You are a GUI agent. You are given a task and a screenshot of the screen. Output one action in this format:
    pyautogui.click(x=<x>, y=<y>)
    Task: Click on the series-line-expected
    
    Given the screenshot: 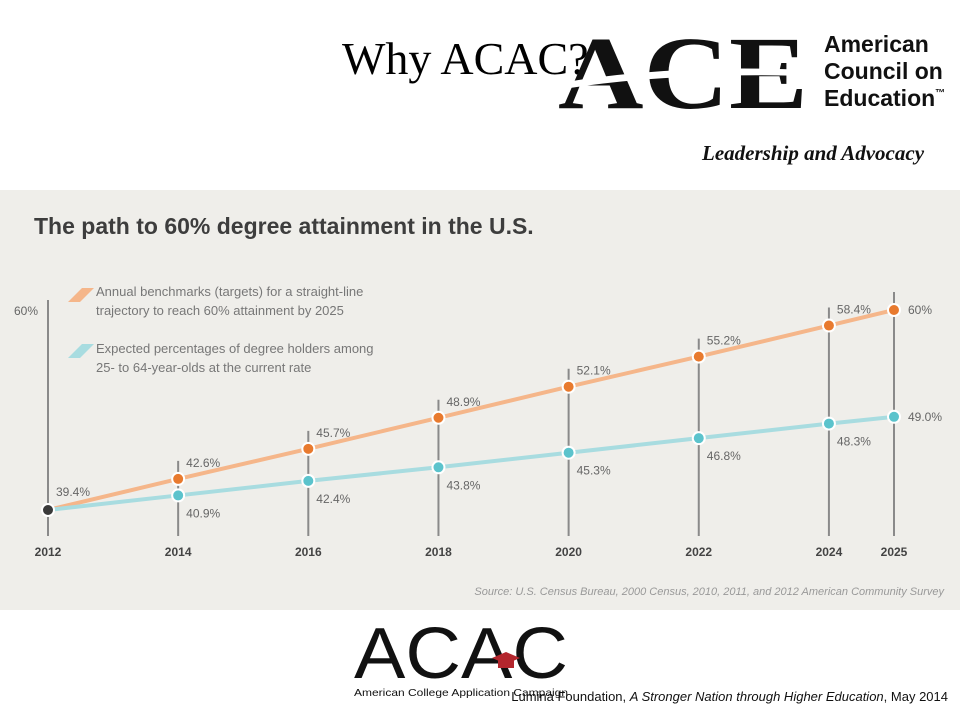 What is the action you would take?
    pyautogui.click(x=471, y=463)
    